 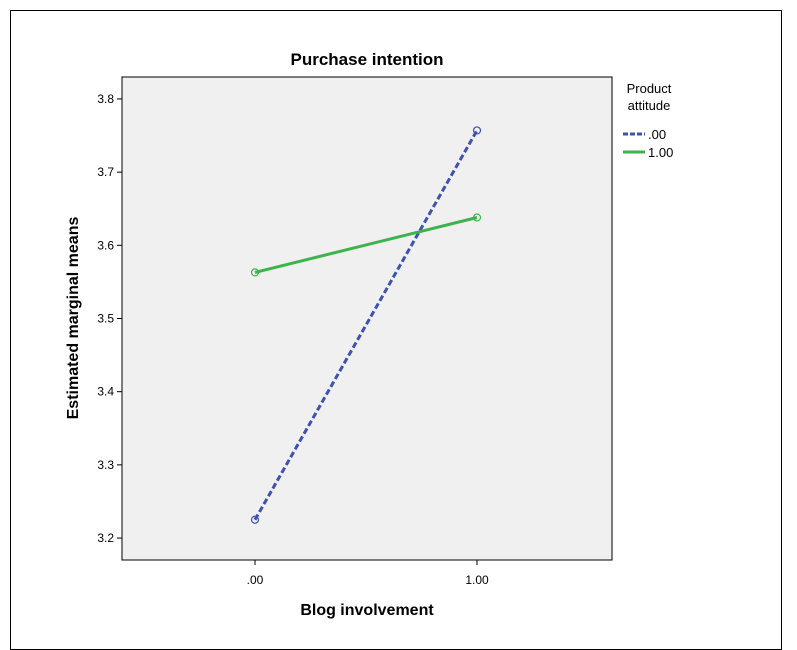 I want to click on legend: Product attitude .00 1.00, so click(x=648, y=120).